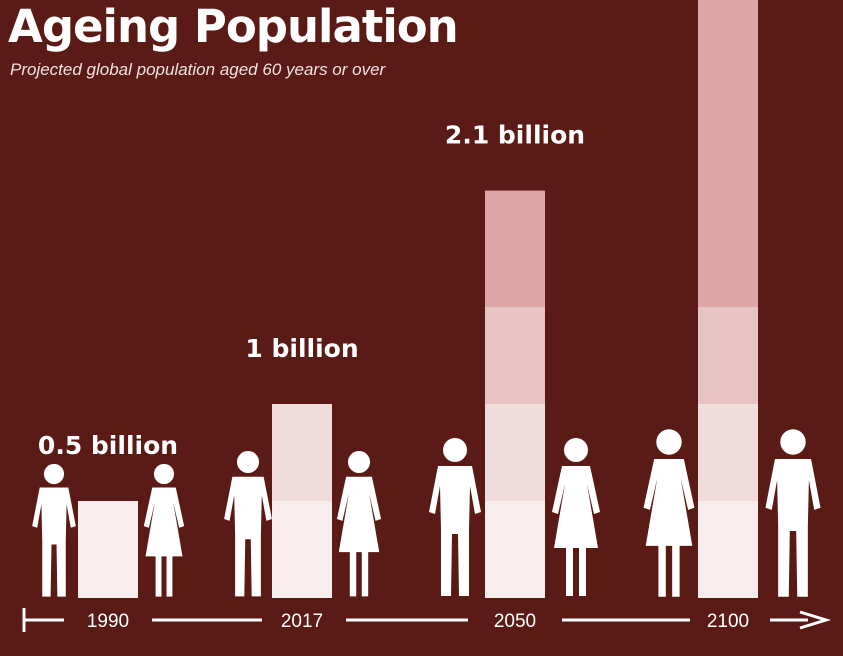 This screenshot has width=843, height=656. What do you see at coordinates (302, 621) in the screenshot?
I see `tick-label-2017: 2017` at bounding box center [302, 621].